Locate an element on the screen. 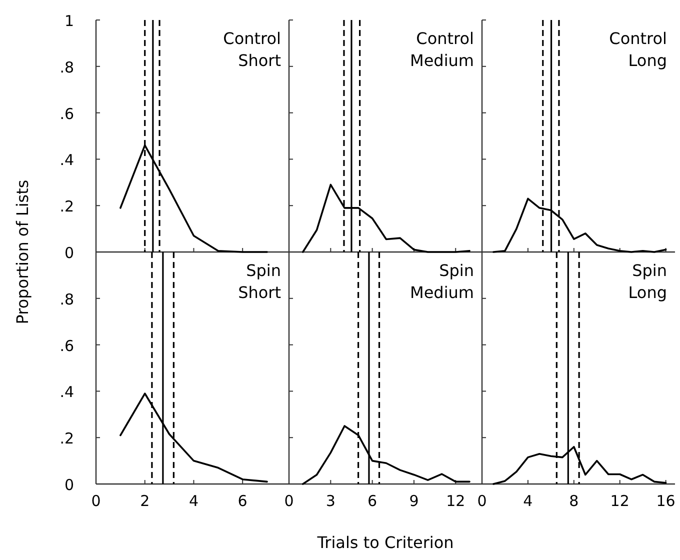  x-tick-label: 3 is located at coordinates (331, 501).